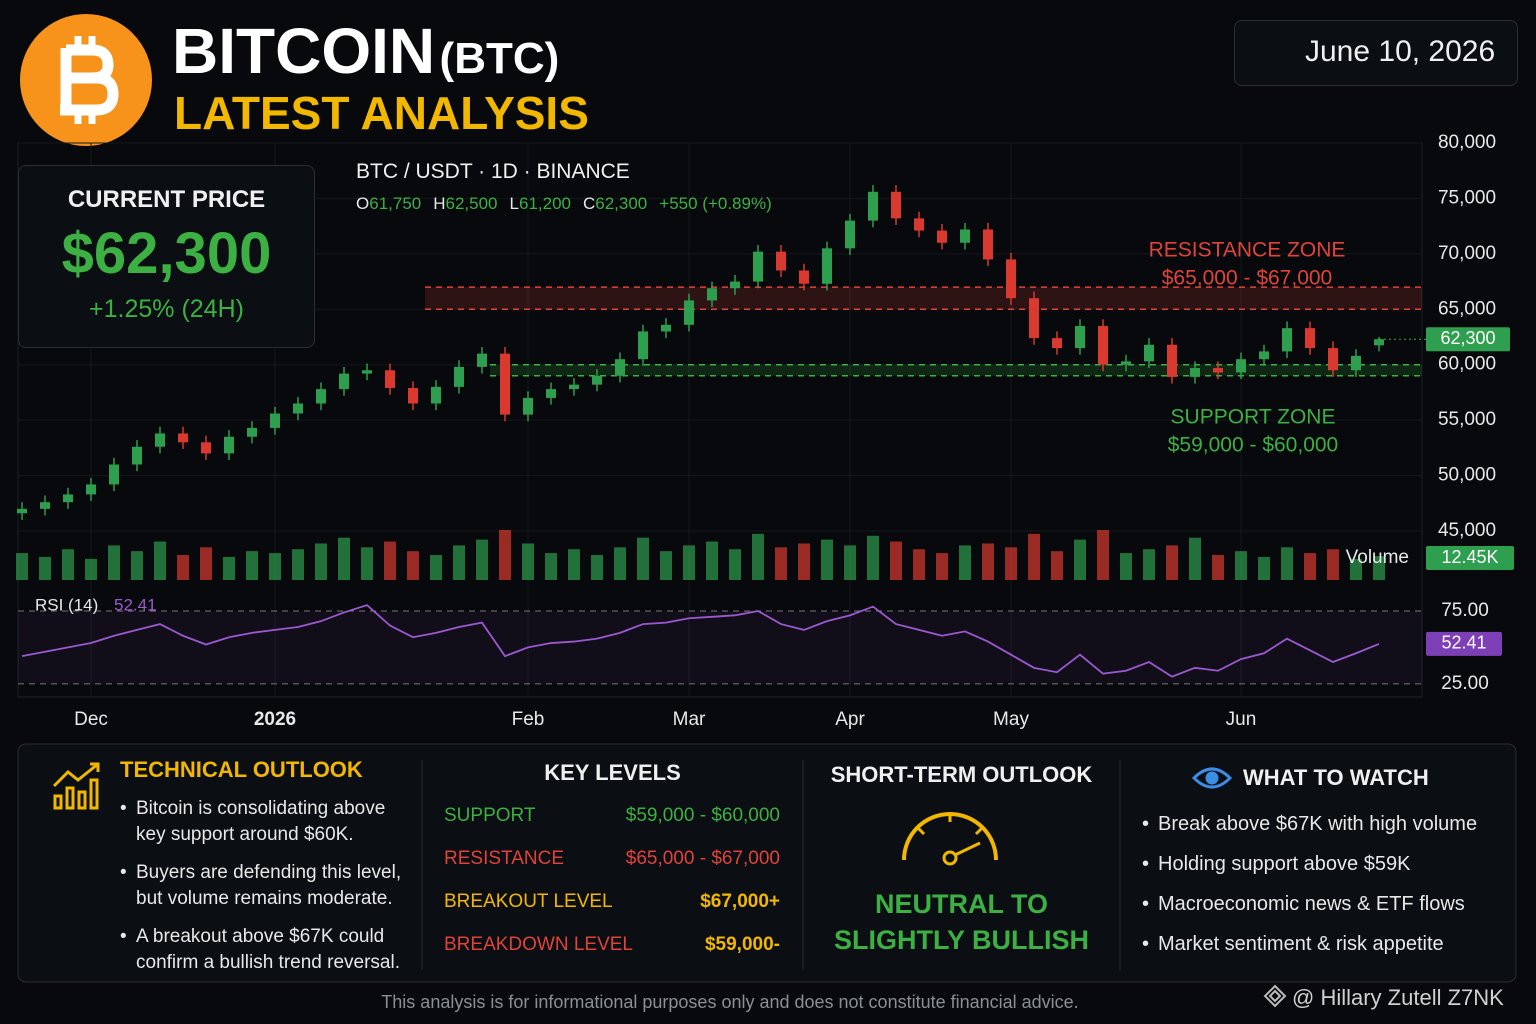  Describe the element at coordinates (1253, 416) in the screenshot. I see `zone-name: SUPPORT ZONE` at that location.